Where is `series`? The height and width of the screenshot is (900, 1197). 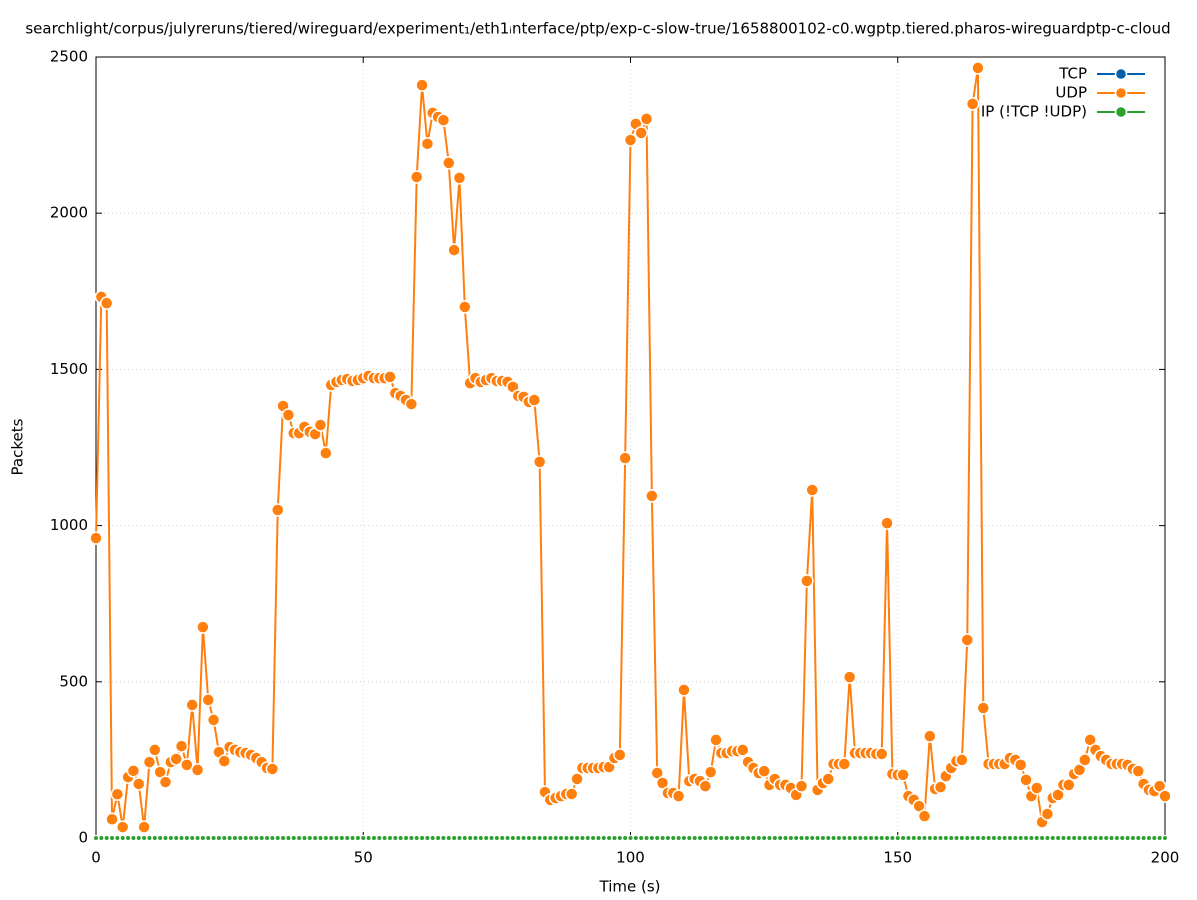 series is located at coordinates (630, 838).